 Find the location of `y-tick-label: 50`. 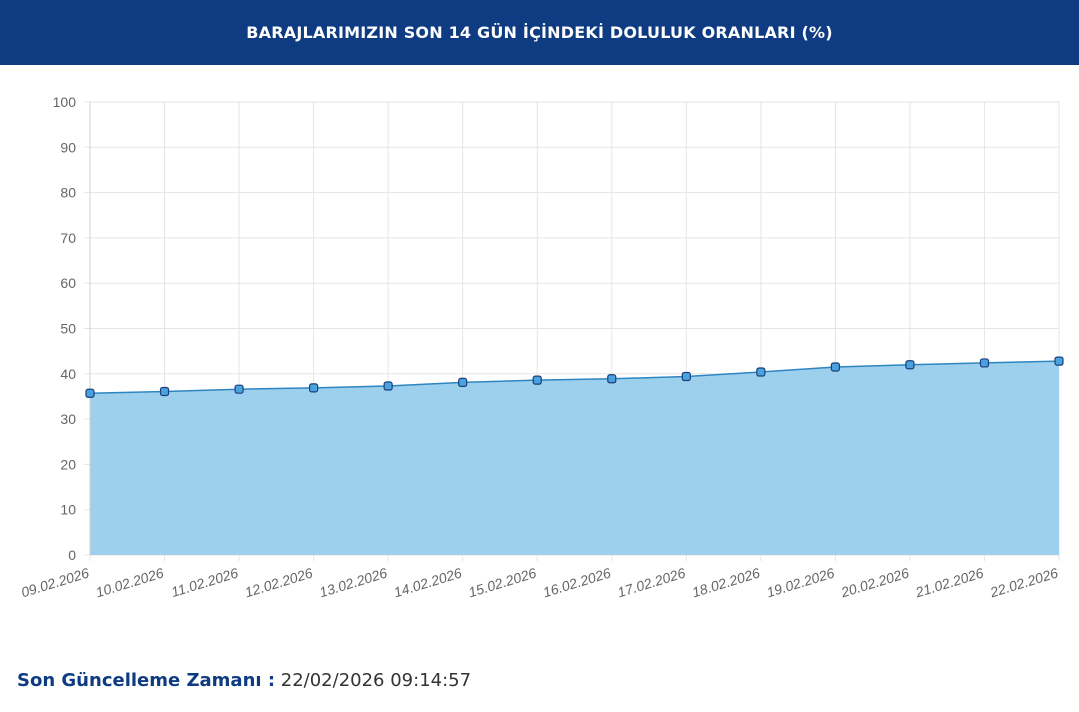

y-tick-label: 50 is located at coordinates (68, 329).